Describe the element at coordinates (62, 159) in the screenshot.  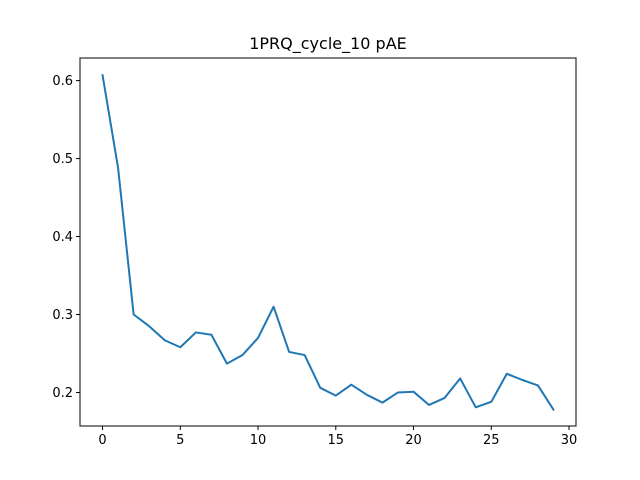
I see `y-tick-label: 0.5` at that location.